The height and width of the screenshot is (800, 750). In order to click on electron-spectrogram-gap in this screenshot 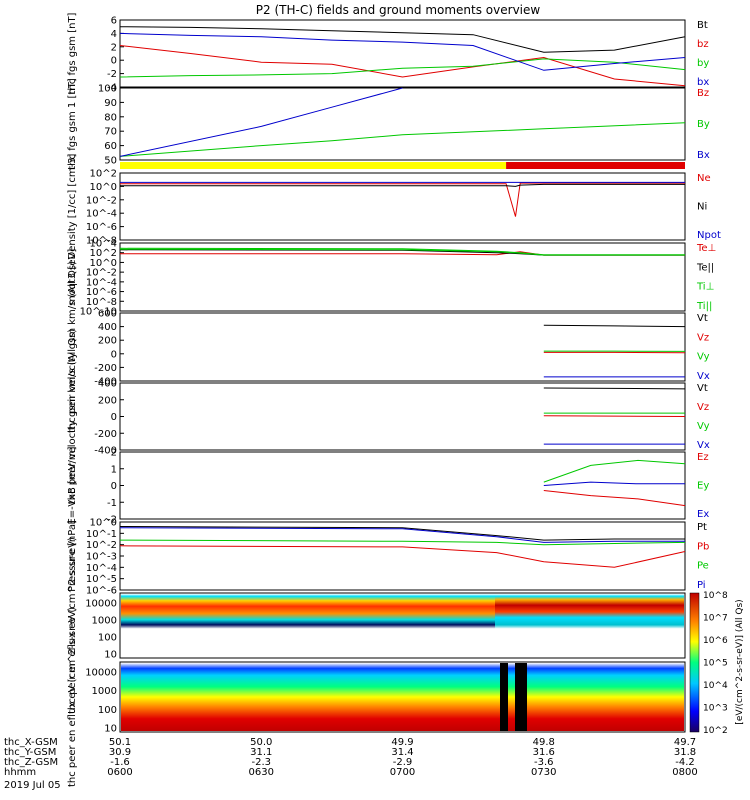, I will do `click(504, 697)`.